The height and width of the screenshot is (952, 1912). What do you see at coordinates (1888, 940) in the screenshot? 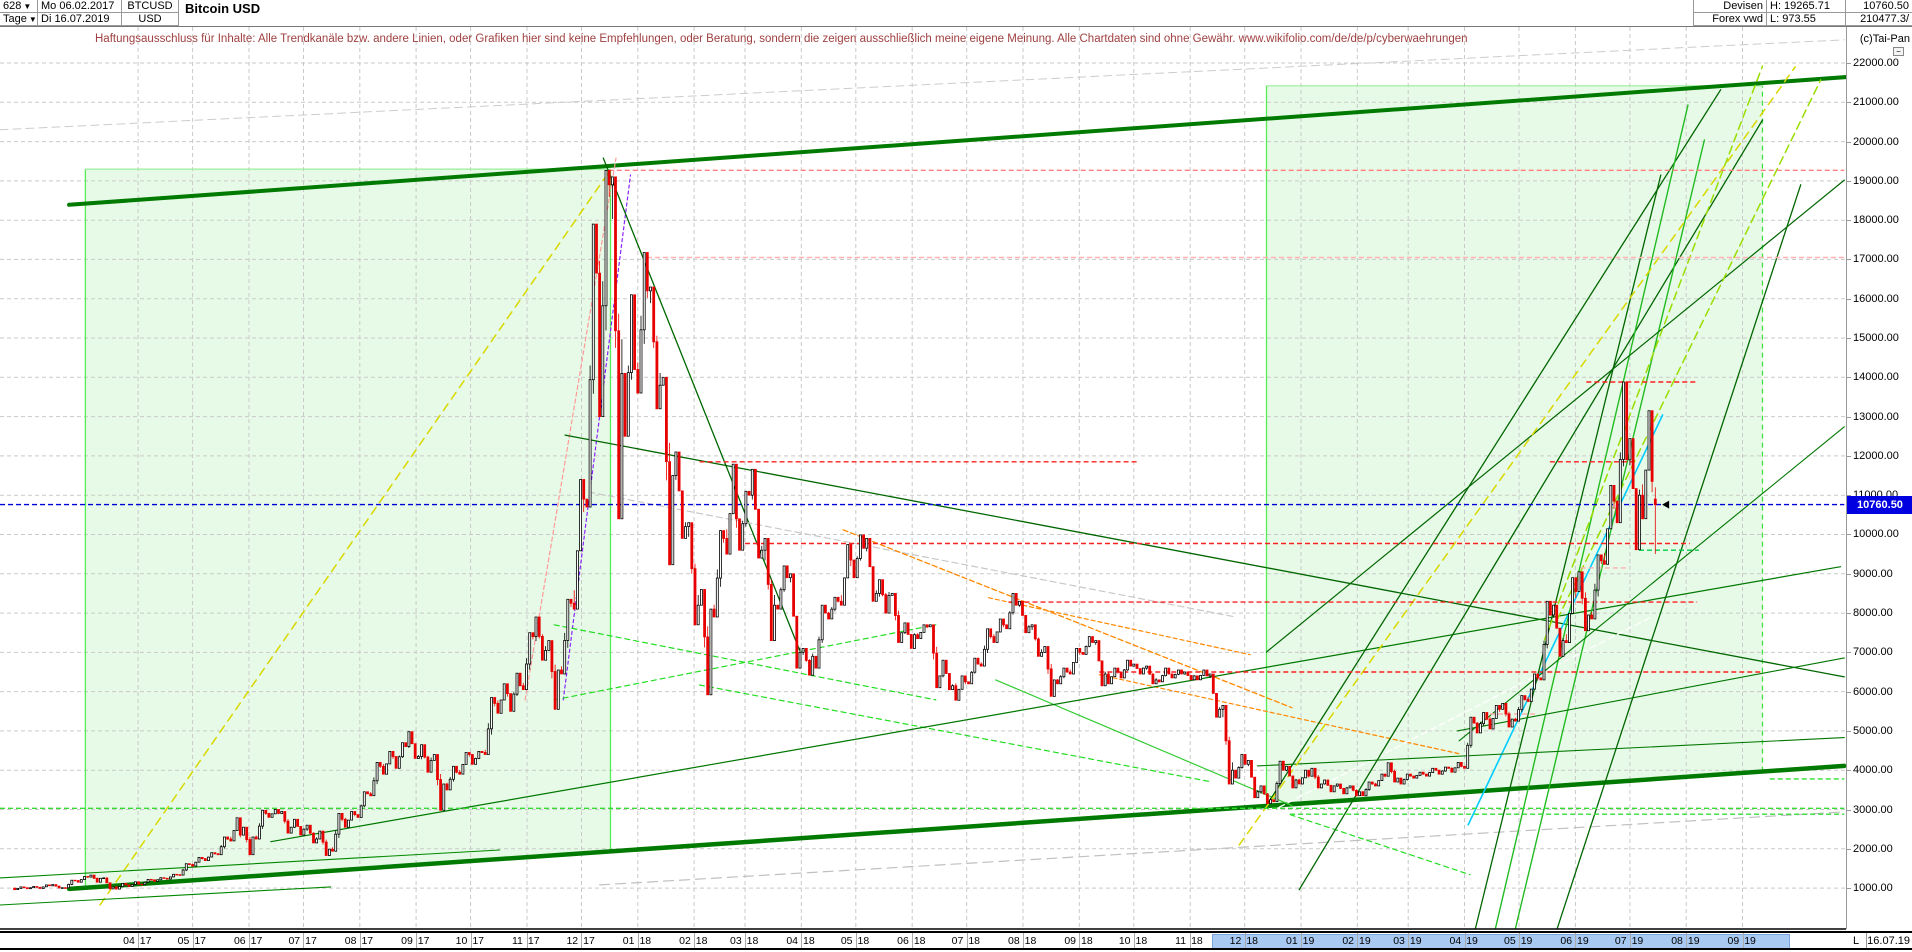
I see `end-date-cell: 16.07.19` at bounding box center [1888, 940].